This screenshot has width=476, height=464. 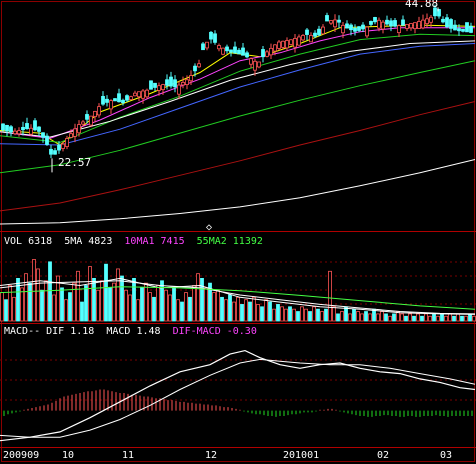 What do you see at coordinates (49, 331) in the screenshot?
I see `macd-title-legend-item: MACD-- DIF 1.18` at bounding box center [49, 331].